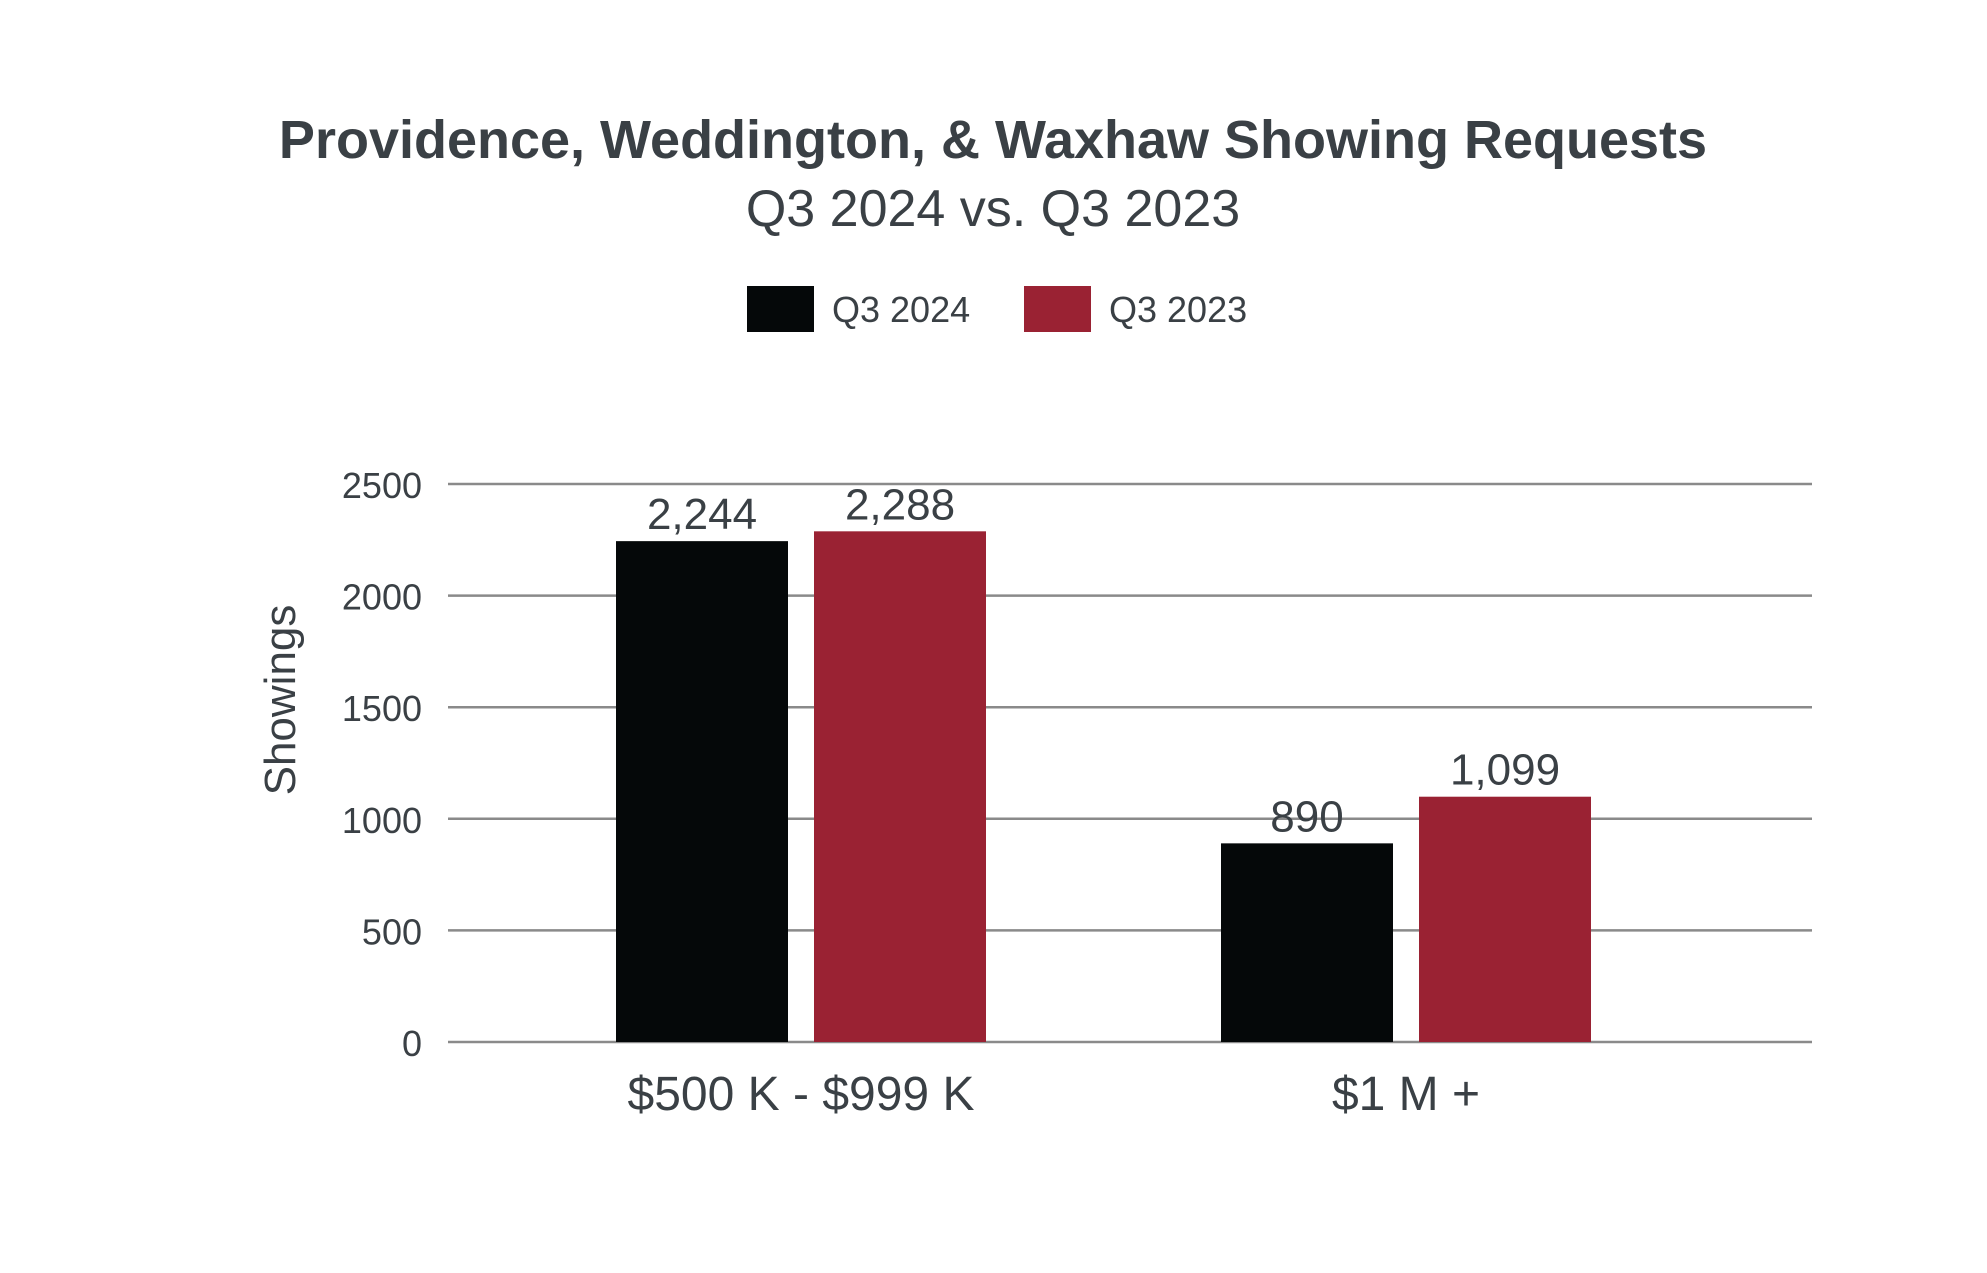  Describe the element at coordinates (280, 700) in the screenshot. I see `y-axis-label: Showings` at that location.